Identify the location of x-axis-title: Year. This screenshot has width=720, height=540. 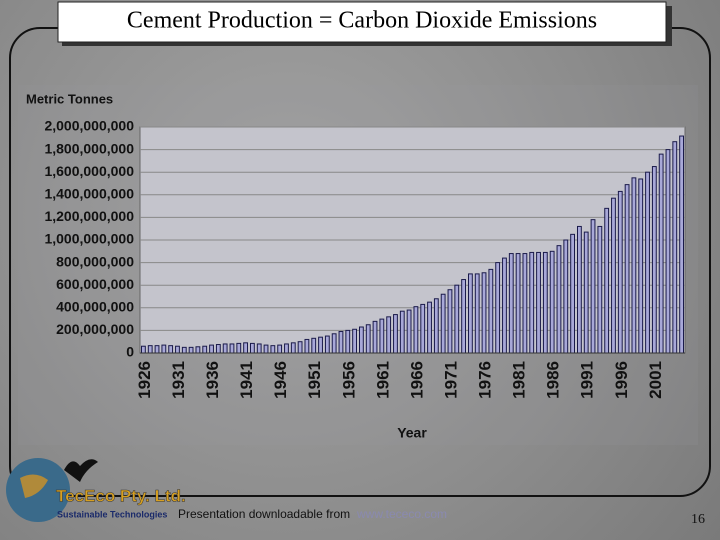
(412, 433).